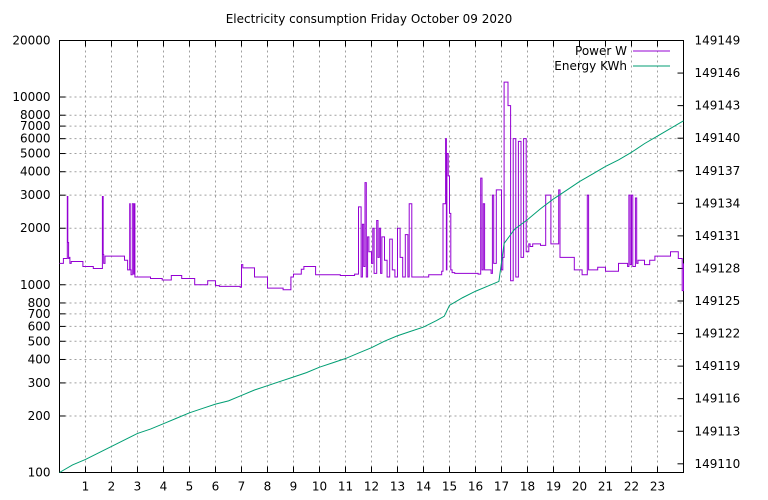 This screenshot has width=768, height=500. I want to click on y-right-tick-label: 149131, so click(718, 236).